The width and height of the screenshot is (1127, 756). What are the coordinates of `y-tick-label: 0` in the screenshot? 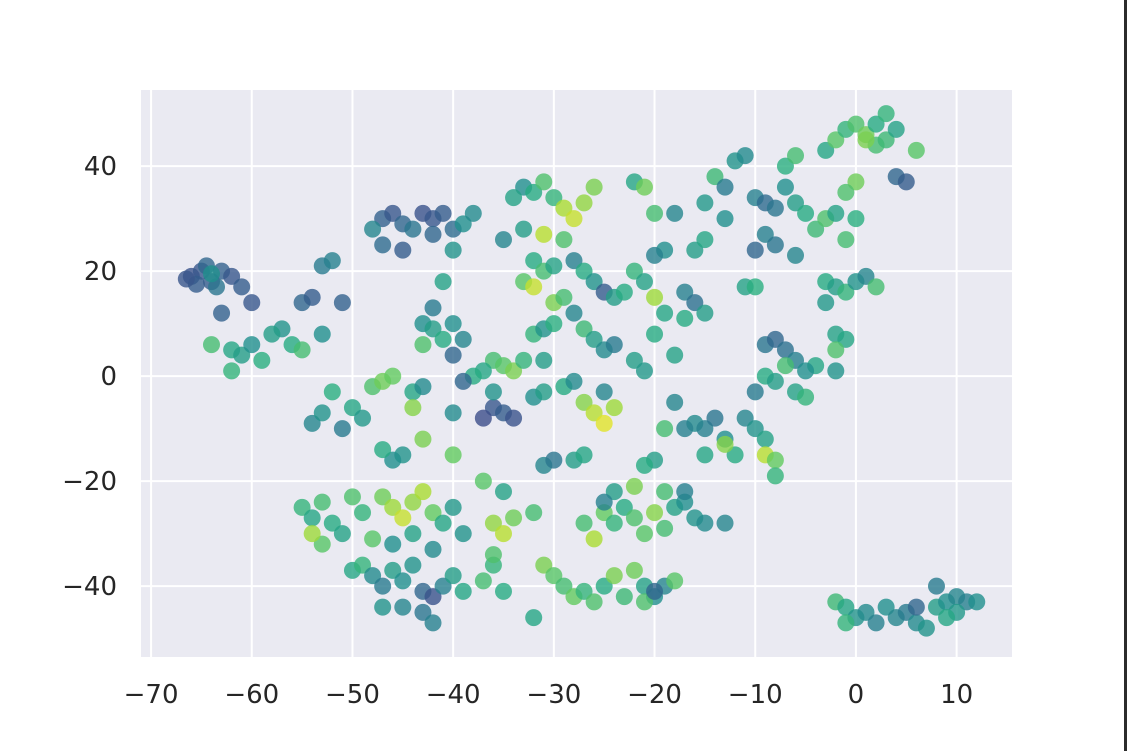 It's located at (108, 377).